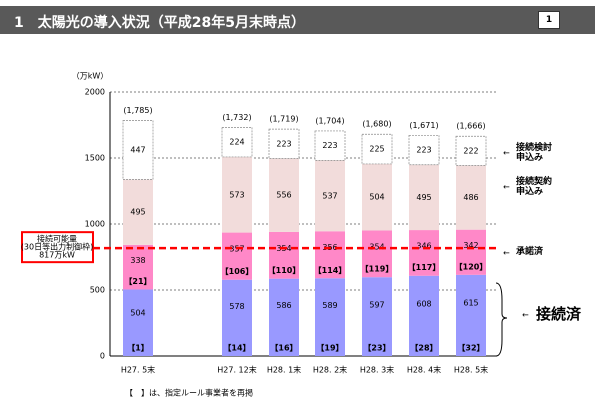 The image size is (595, 402). Describe the element at coordinates (329, 195) in the screenshot. I see `value-label: 537` at that location.